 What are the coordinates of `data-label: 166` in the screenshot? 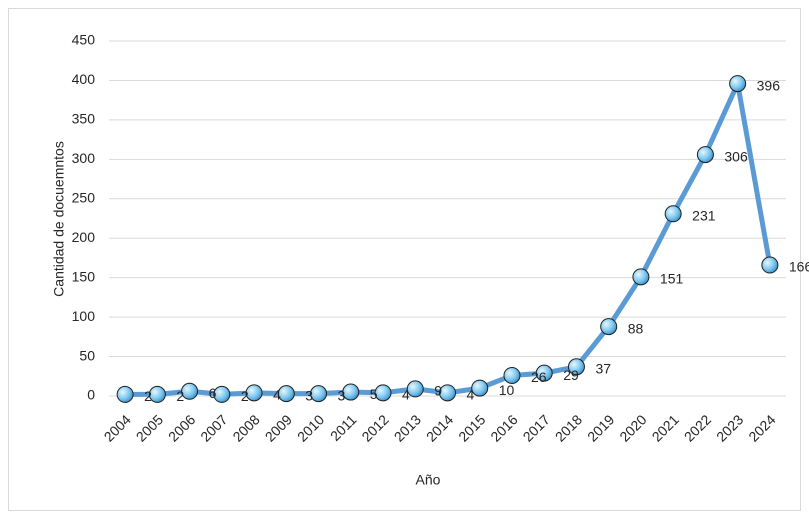 It's located at (799, 267).